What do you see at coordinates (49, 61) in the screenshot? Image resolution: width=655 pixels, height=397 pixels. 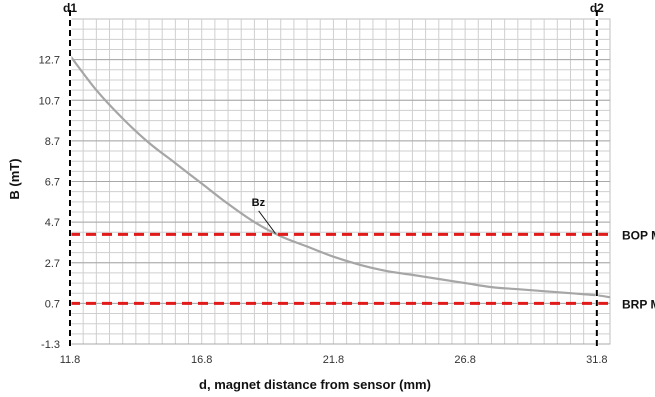 I see `y-tick-label: 12.7` at bounding box center [49, 61].